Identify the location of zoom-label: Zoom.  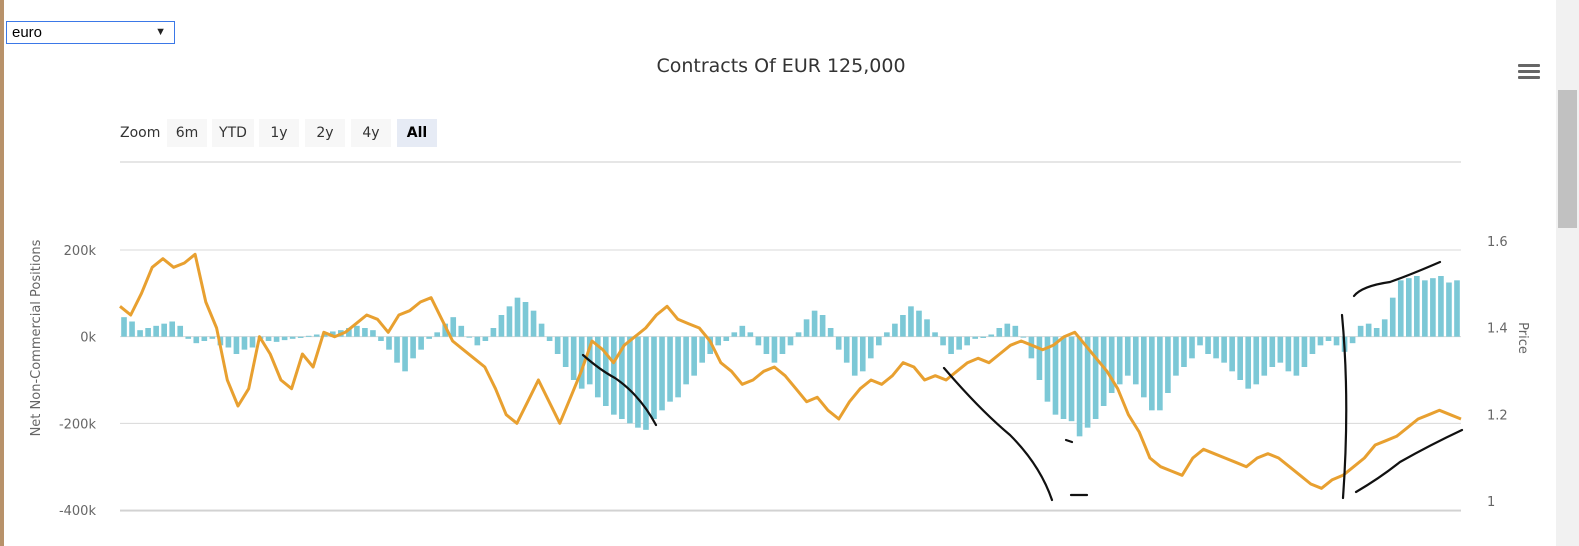
(140, 133).